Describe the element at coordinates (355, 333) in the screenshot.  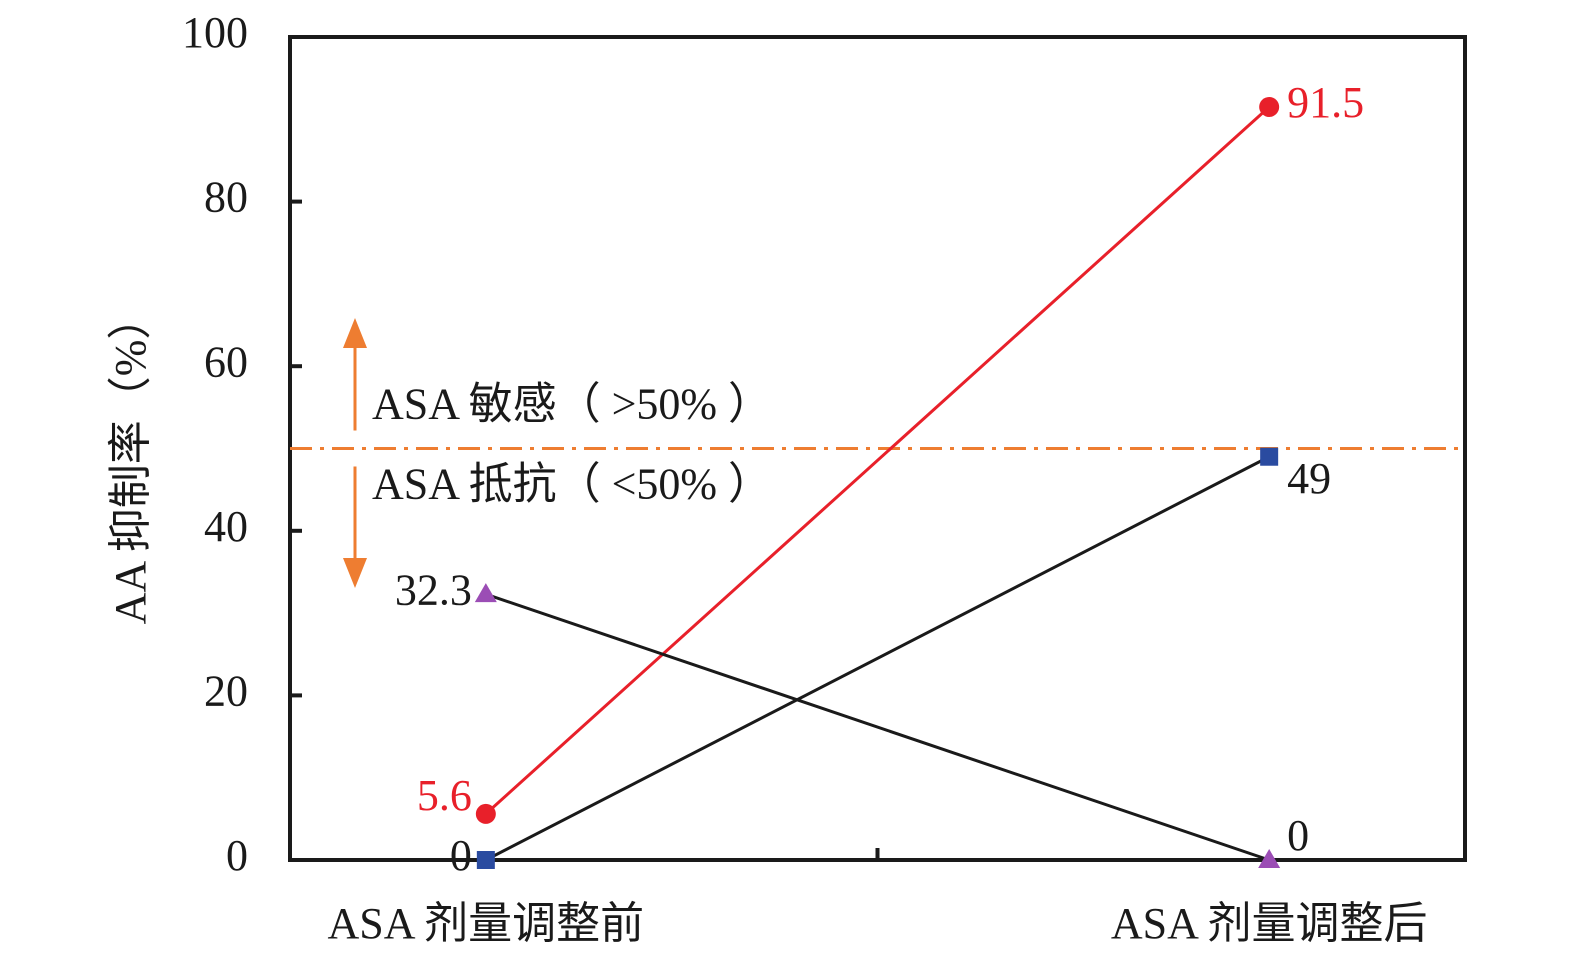
I see `arrow-up-head` at that location.